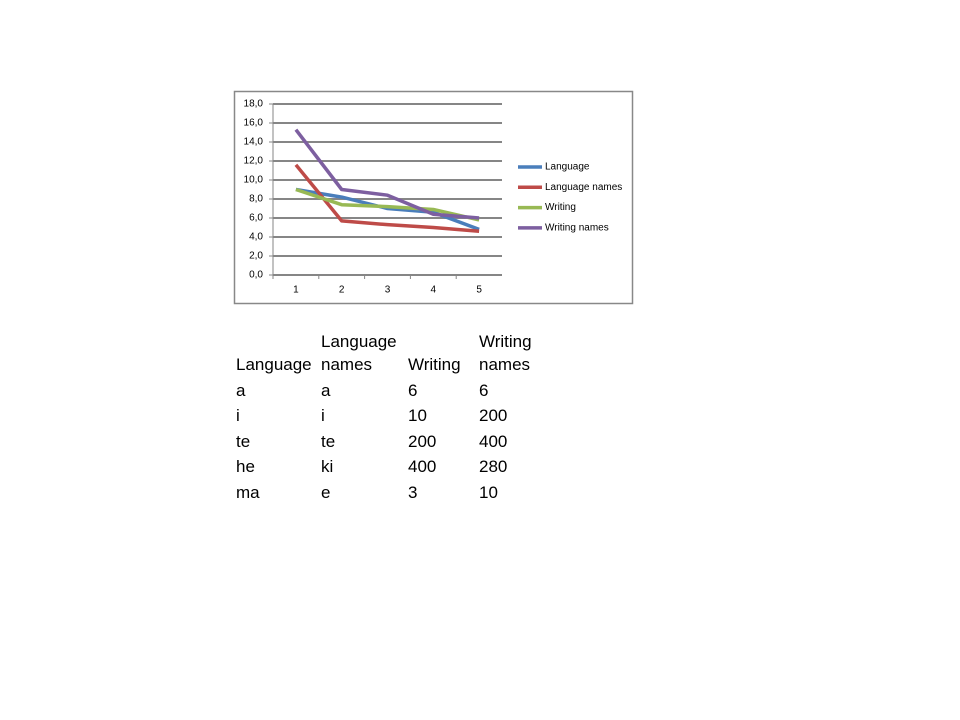 The width and height of the screenshot is (960, 720). Describe the element at coordinates (326, 492) in the screenshot. I see `table-cell: e` at that location.